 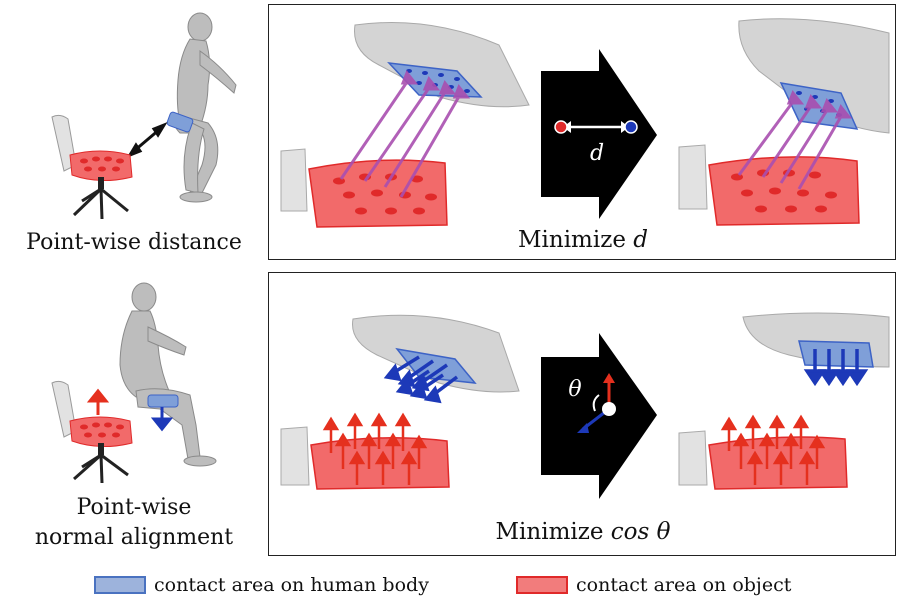 What do you see at coordinates (597, 153) in the screenshot?
I see `arrow-label-d: d` at bounding box center [597, 153].